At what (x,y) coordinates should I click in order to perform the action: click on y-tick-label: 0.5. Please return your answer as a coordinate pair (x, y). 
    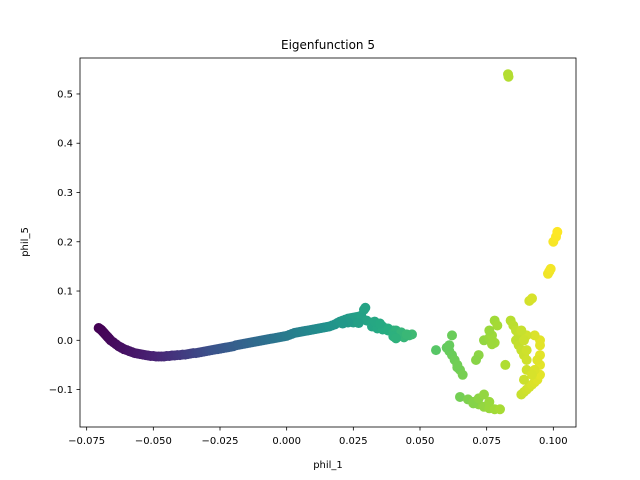
    Looking at the image, I should click on (65, 94).